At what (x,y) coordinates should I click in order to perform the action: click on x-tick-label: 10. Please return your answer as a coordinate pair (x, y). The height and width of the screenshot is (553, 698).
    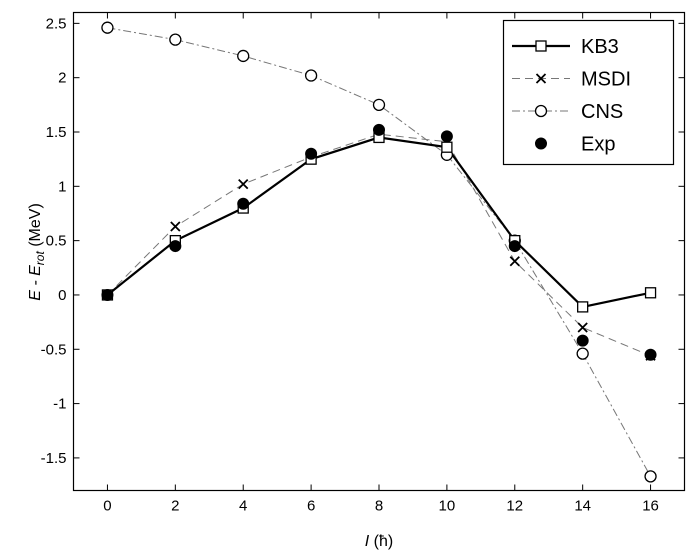
    Looking at the image, I should click on (447, 506).